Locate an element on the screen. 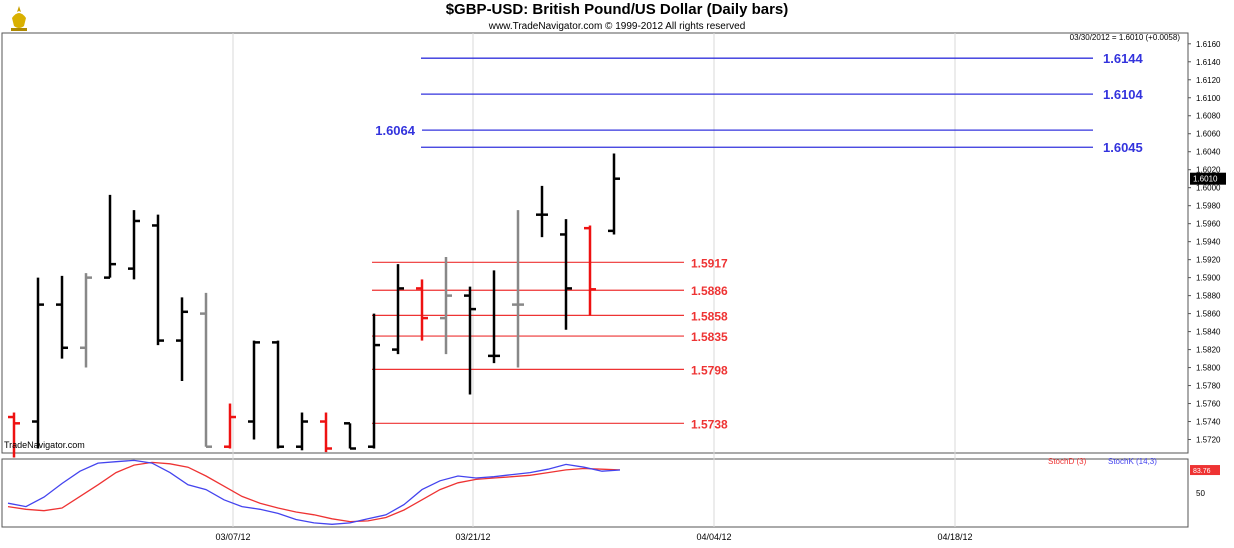 The image size is (1234, 548). last-price-label: 1.6010 is located at coordinates (1205, 179).